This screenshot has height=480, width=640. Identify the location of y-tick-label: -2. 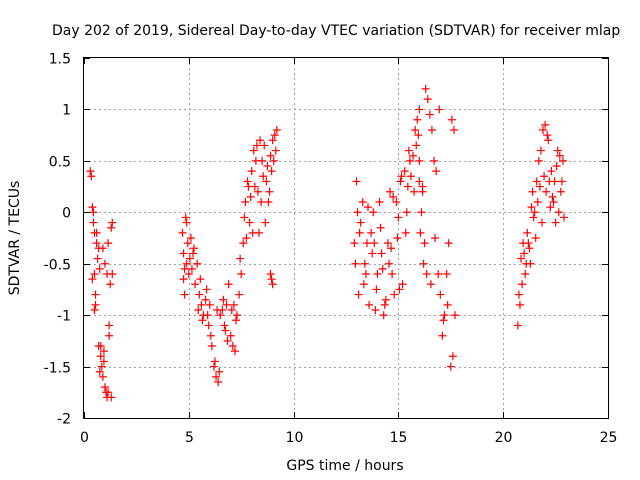
(64, 420).